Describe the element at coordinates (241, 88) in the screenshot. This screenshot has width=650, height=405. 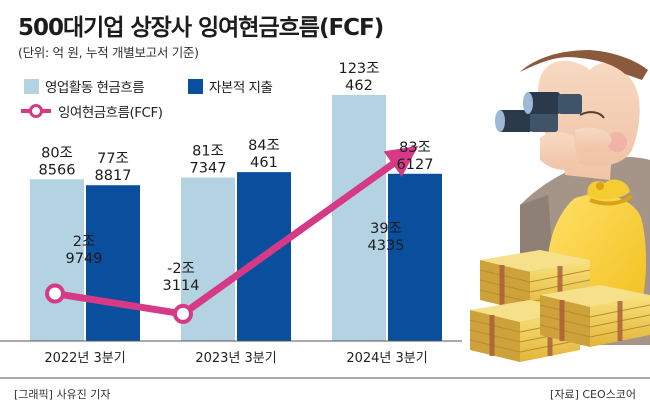
I see `legend-label-capex: 자본적 지출` at that location.